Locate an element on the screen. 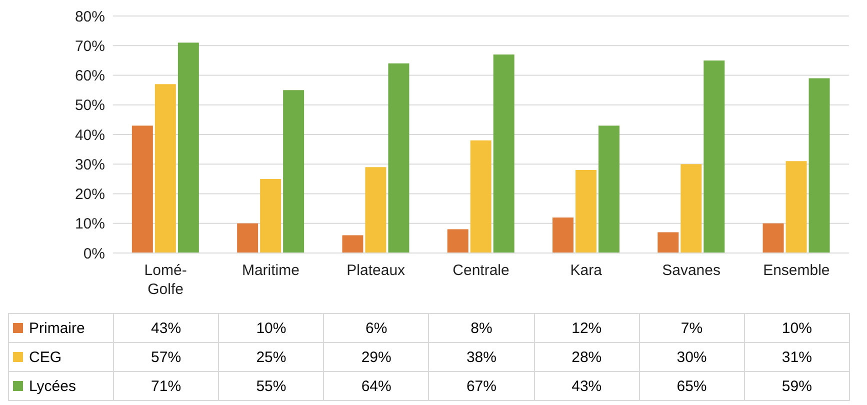 Image resolution: width=867 pixels, height=405 pixels. legend-label: Lycées is located at coordinates (52, 386).